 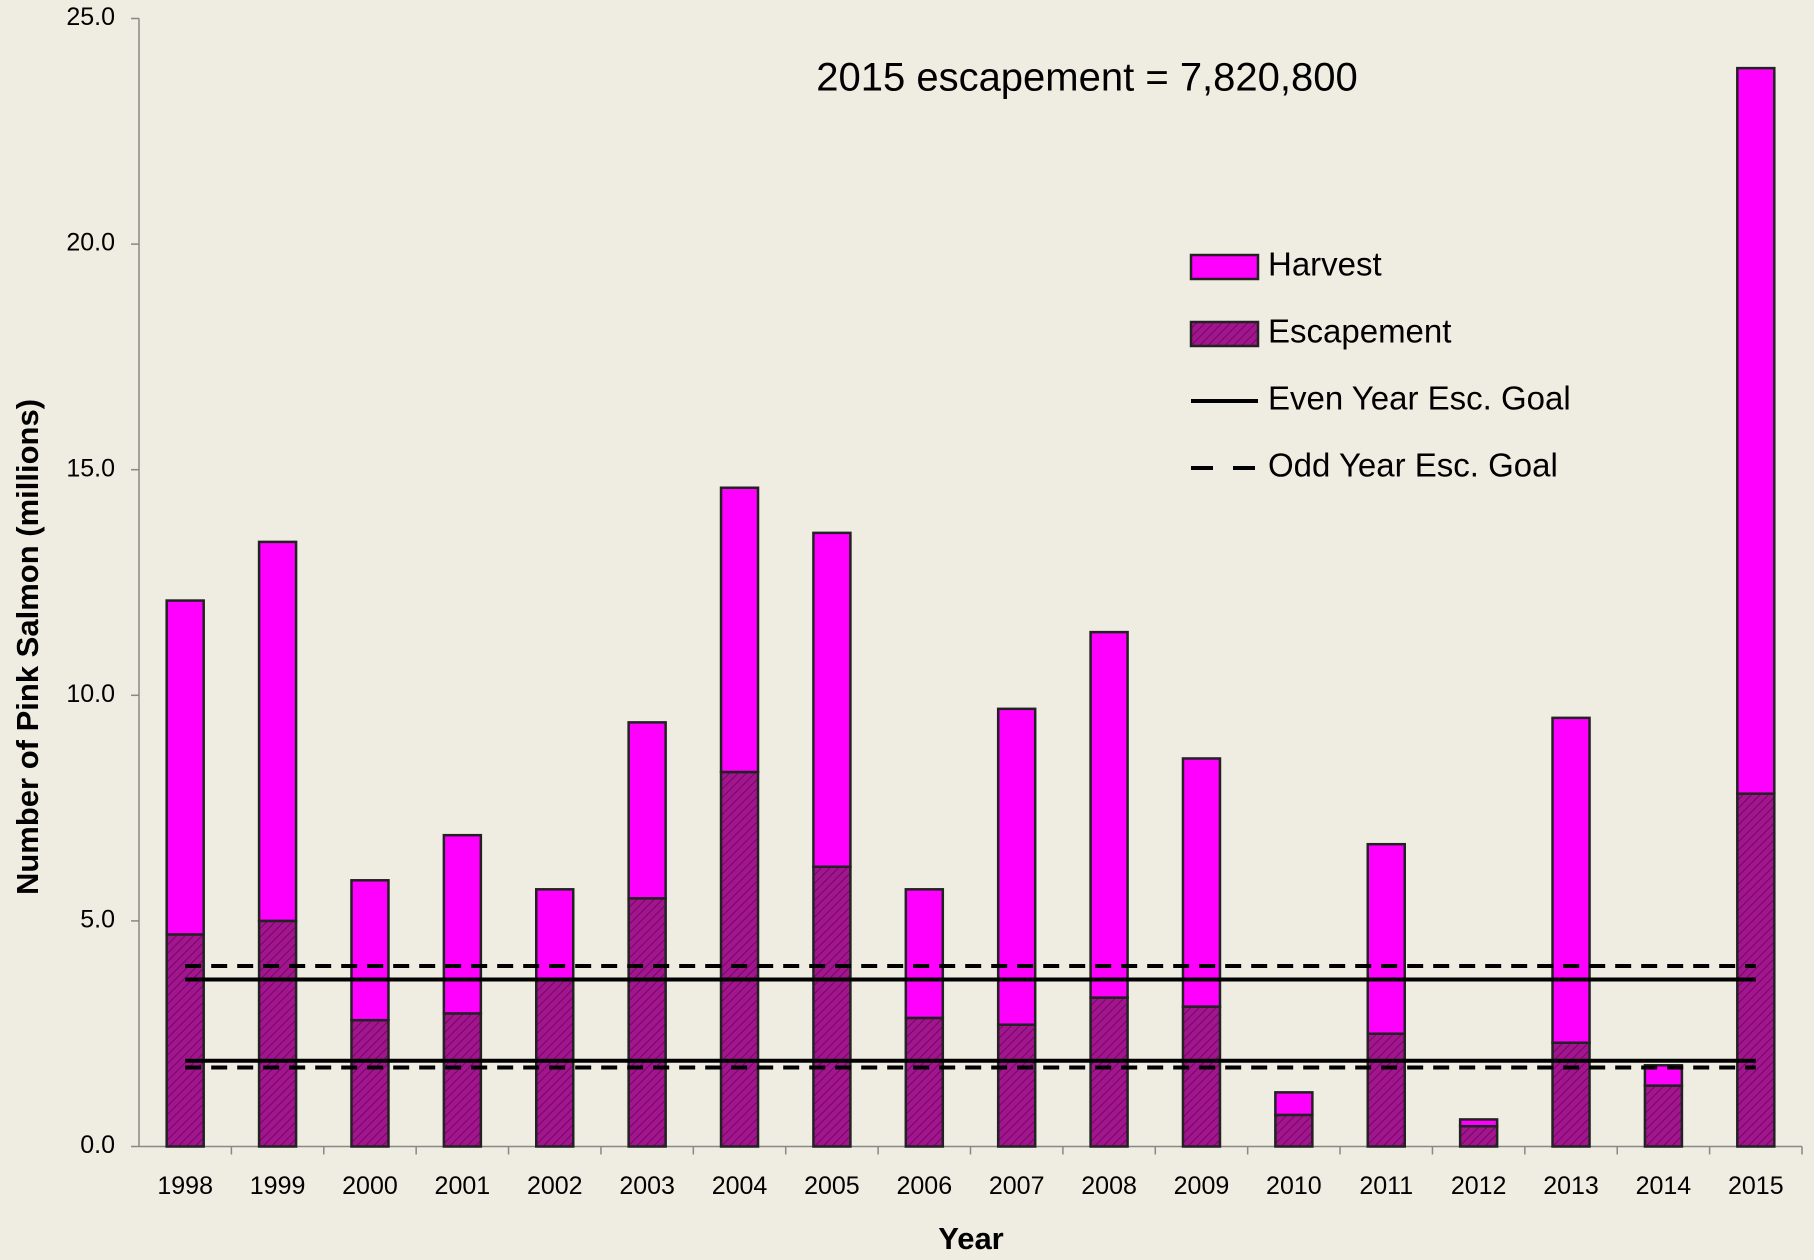 What do you see at coordinates (90, 243) in the screenshot?
I see `y-tick-label: 20.0` at bounding box center [90, 243].